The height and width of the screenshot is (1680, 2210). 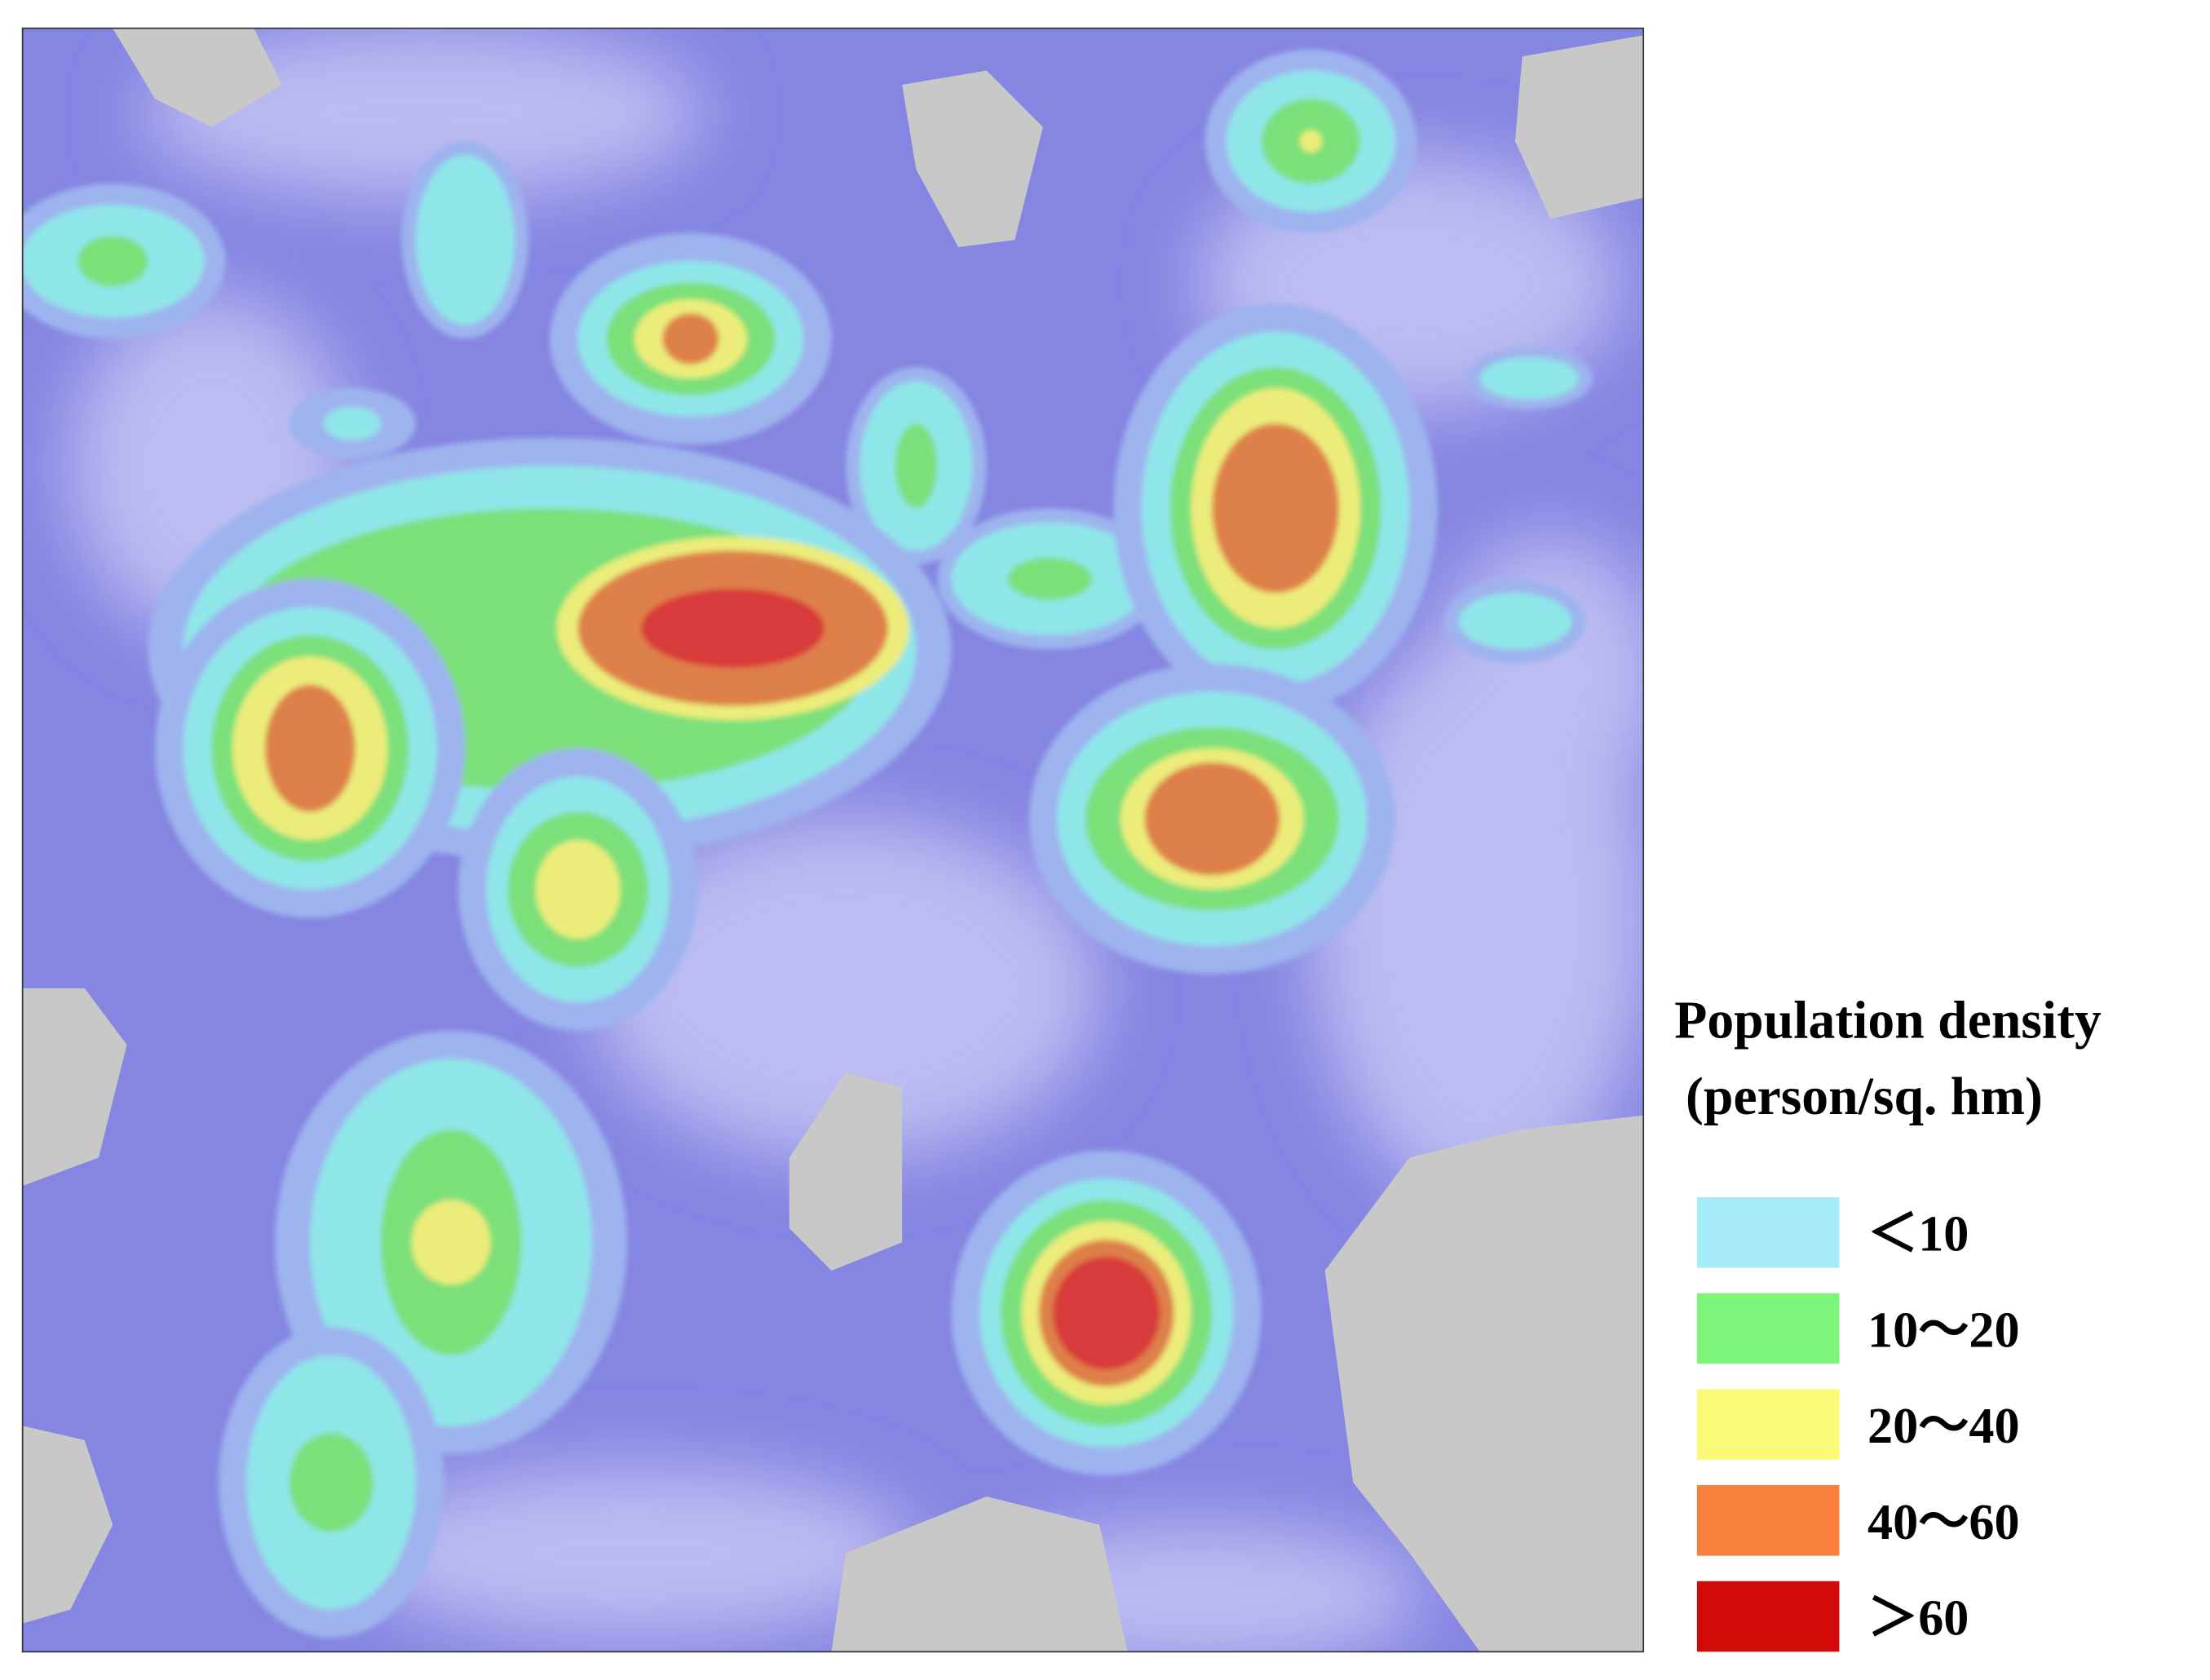 What do you see at coordinates (1943, 1426) in the screenshot?
I see `legend-label: 20～40` at bounding box center [1943, 1426].